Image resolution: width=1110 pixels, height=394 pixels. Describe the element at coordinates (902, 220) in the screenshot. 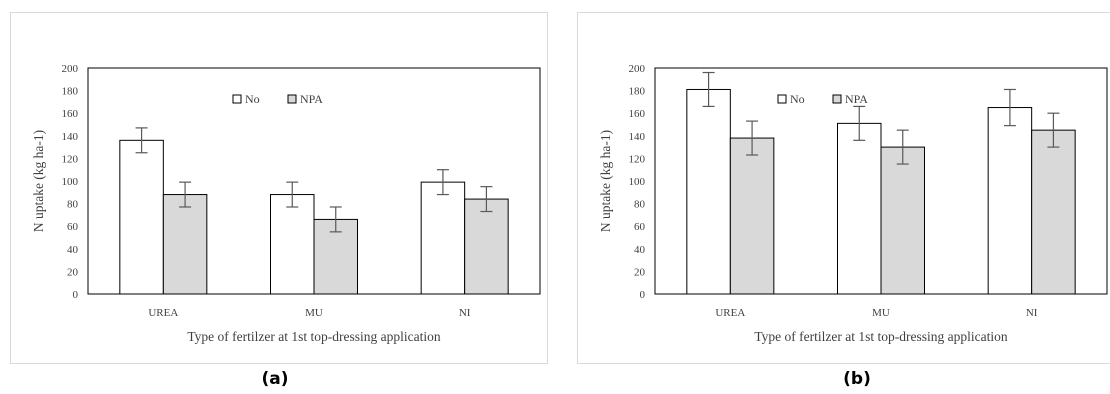

I see `bar-npa-mu` at that location.